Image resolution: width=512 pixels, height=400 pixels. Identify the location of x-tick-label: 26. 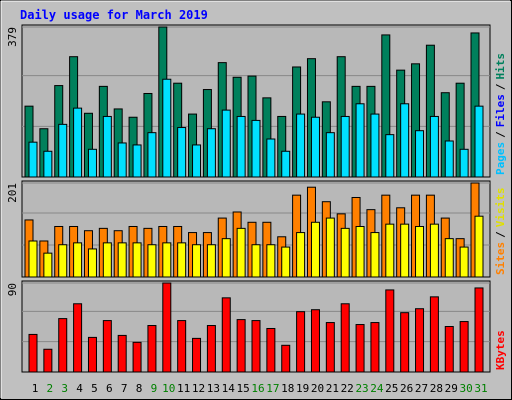
(406, 388).